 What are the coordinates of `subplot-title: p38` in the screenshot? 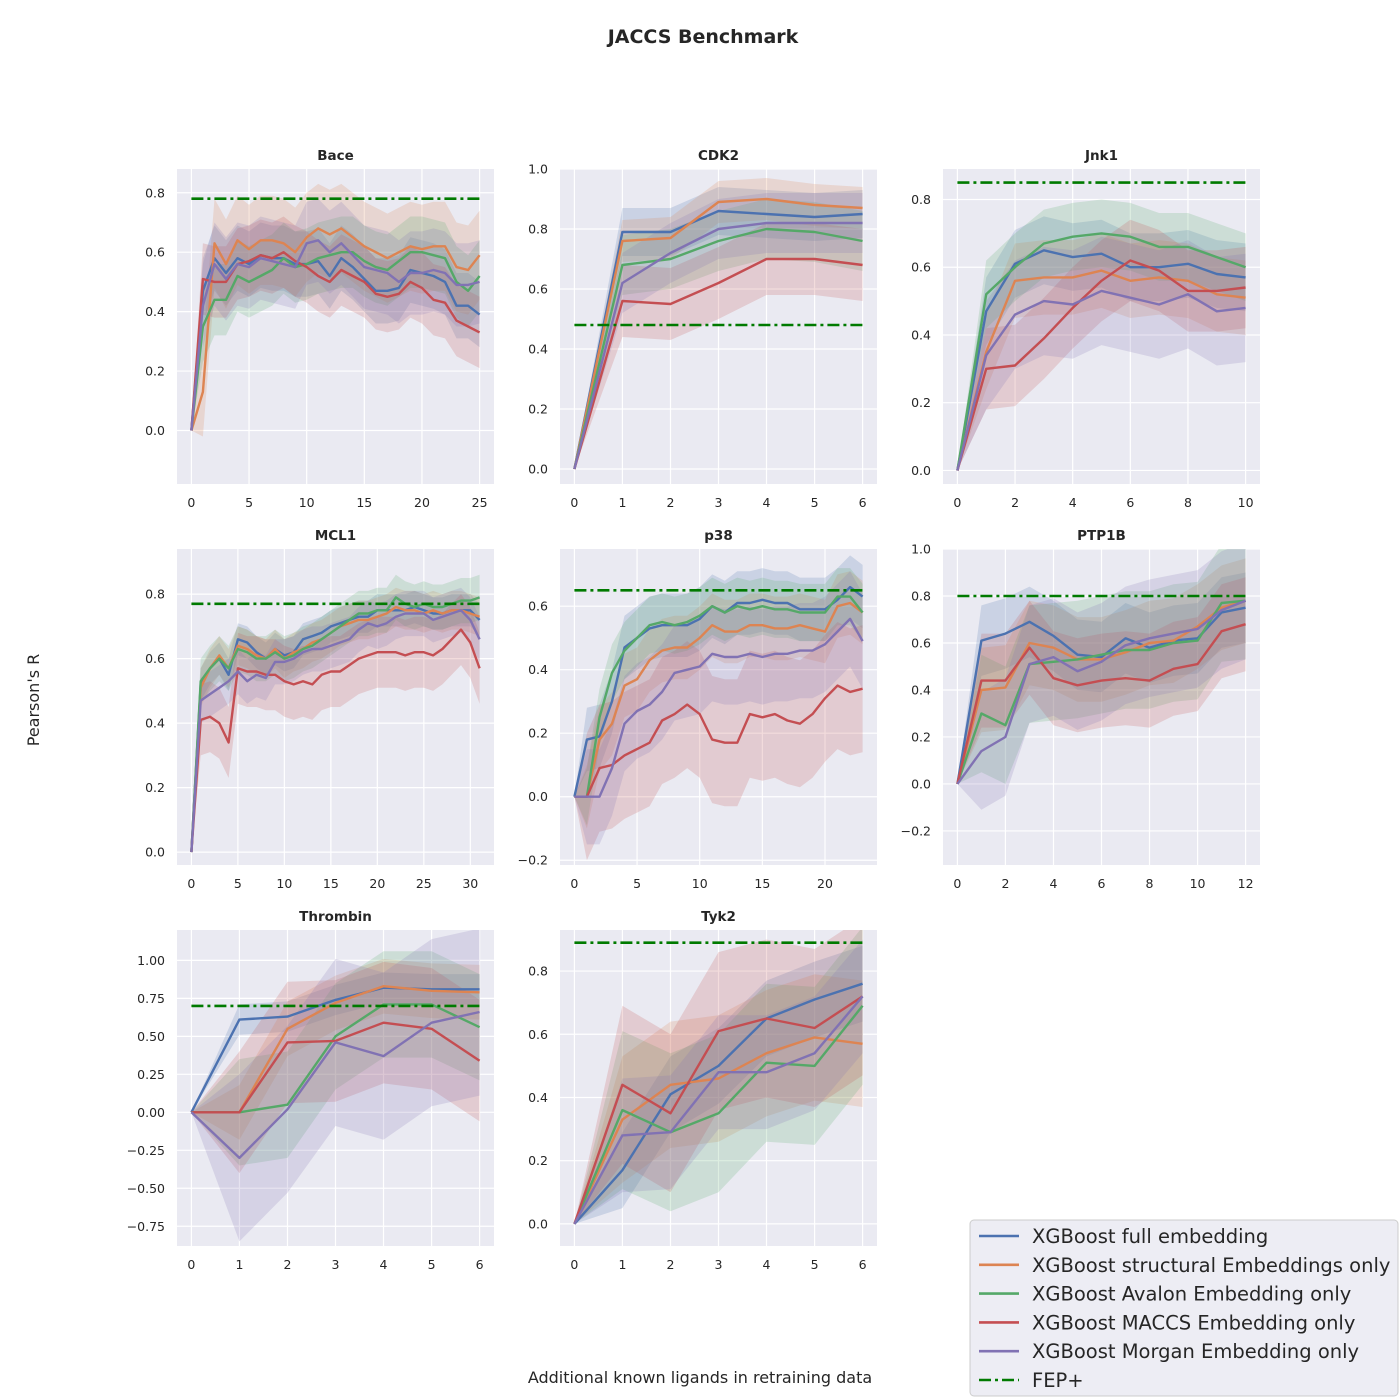 It's located at (718, 536).